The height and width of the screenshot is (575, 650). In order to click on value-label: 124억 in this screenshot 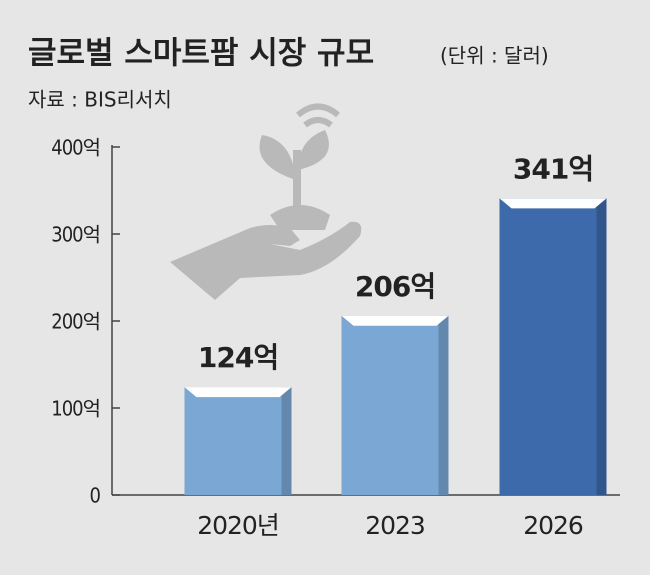, I will do `click(238, 357)`.